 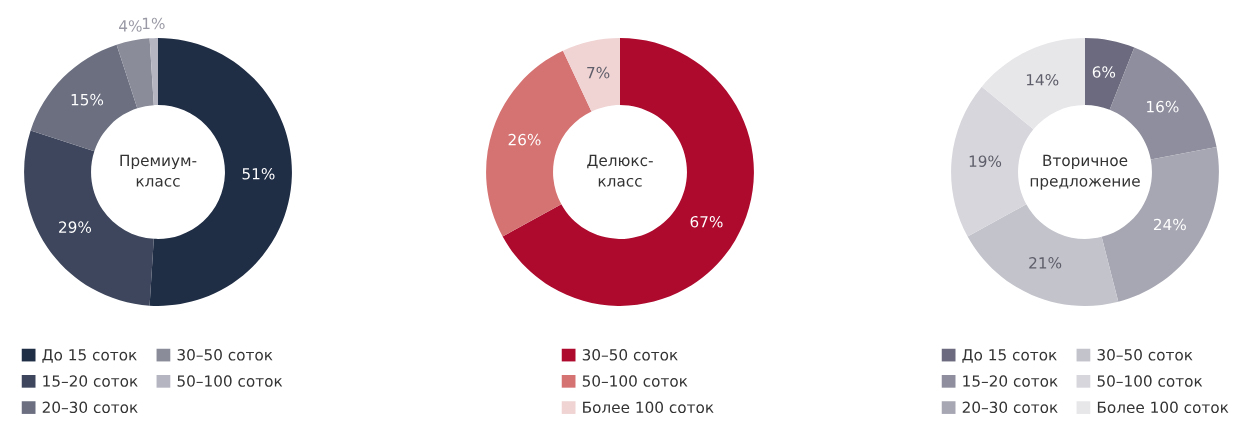 What do you see at coordinates (130, 26) in the screenshot?
I see `data-label: 4%` at bounding box center [130, 26].